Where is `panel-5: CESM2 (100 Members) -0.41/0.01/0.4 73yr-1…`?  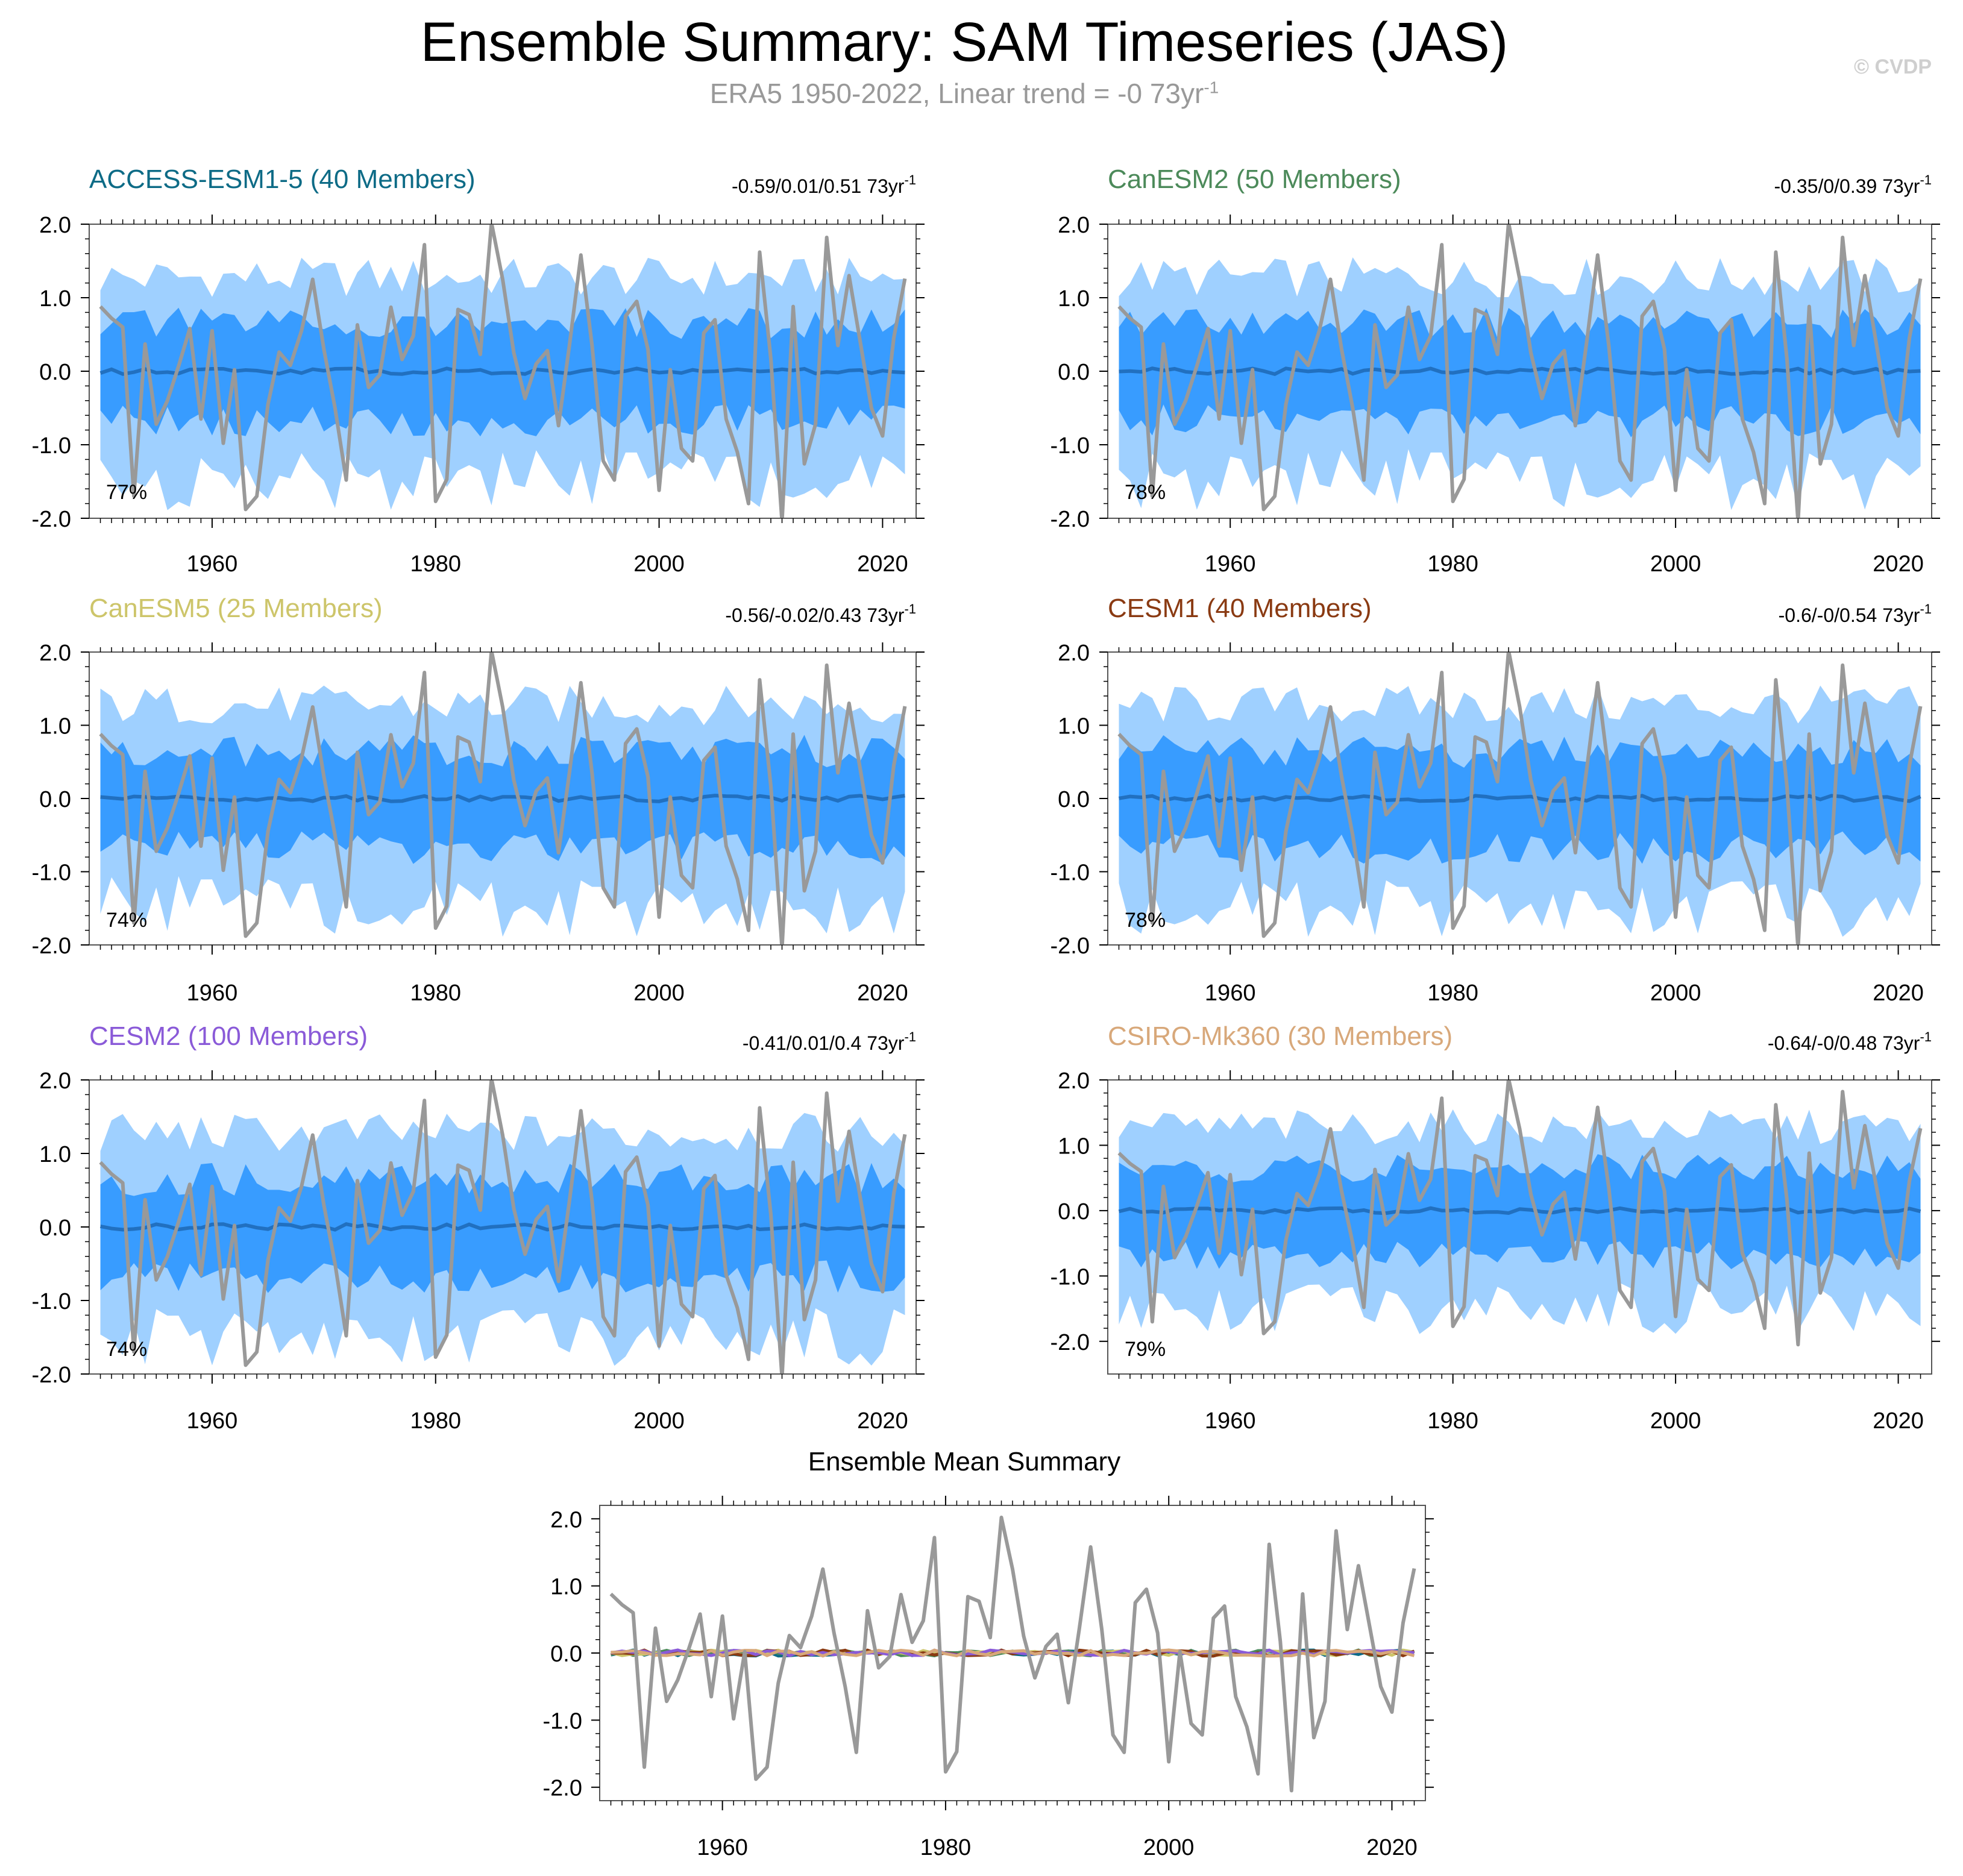
panel-5: CESM2 (100 Members) -0.41/0.01/0.4 73yr-1… is located at coordinates (478, 1227).